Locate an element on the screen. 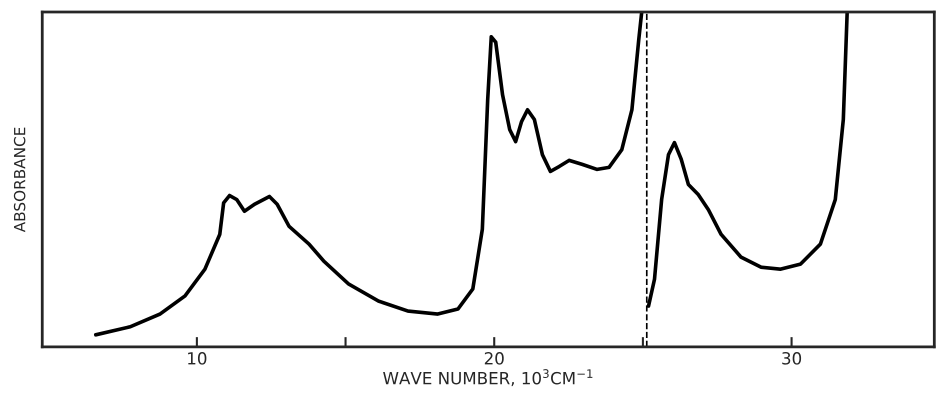 This screenshot has height=401, width=939. x-tick-label: 30 is located at coordinates (792, 358).